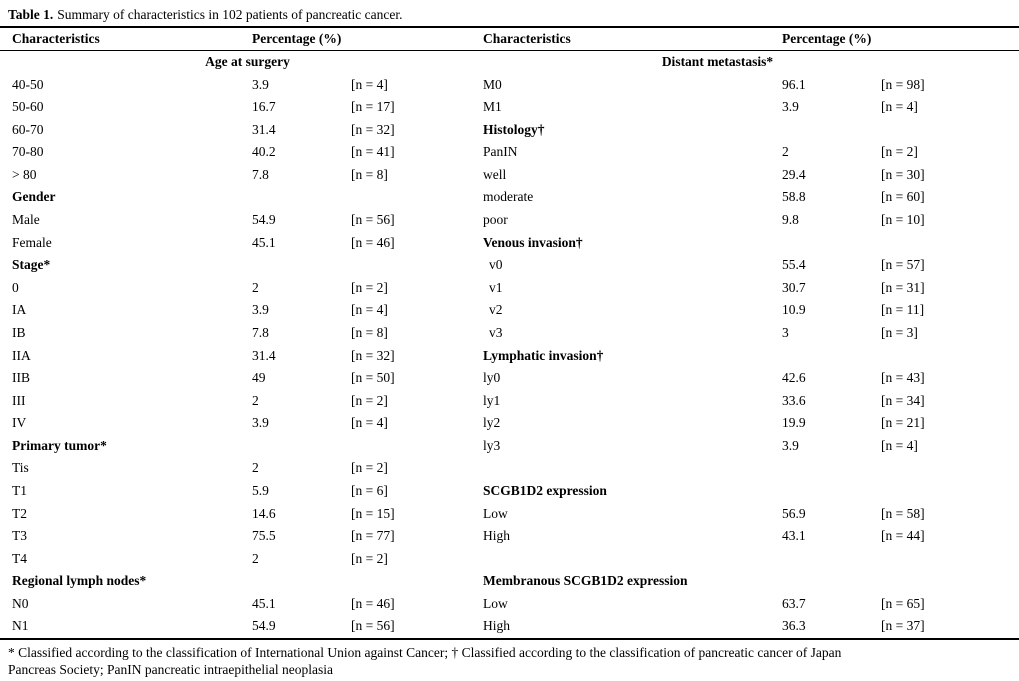  What do you see at coordinates (247, 61) in the screenshot?
I see `section-header: Age at surgery` at bounding box center [247, 61].